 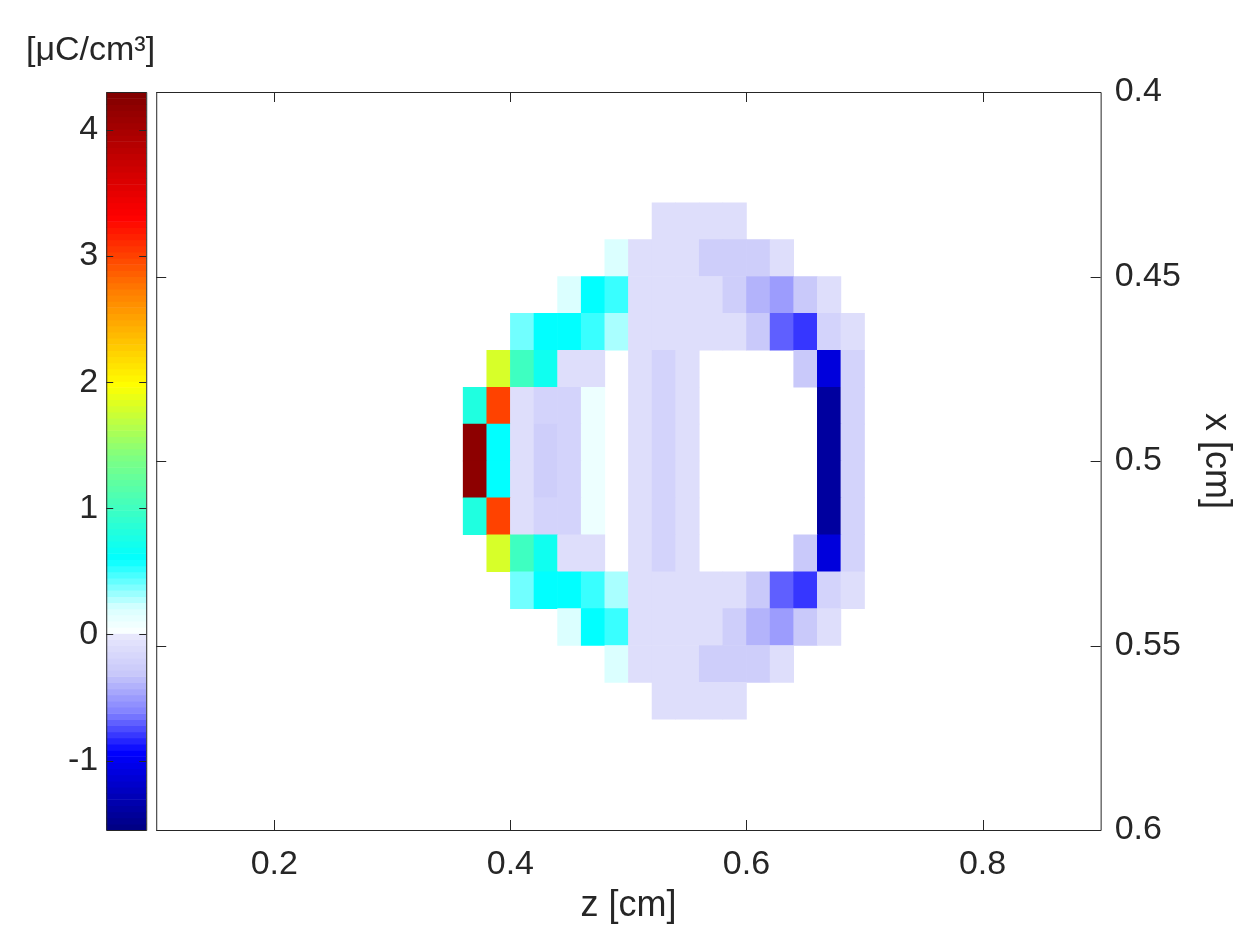 I want to click on y-tick-label: 0.6, so click(x=1138, y=827).